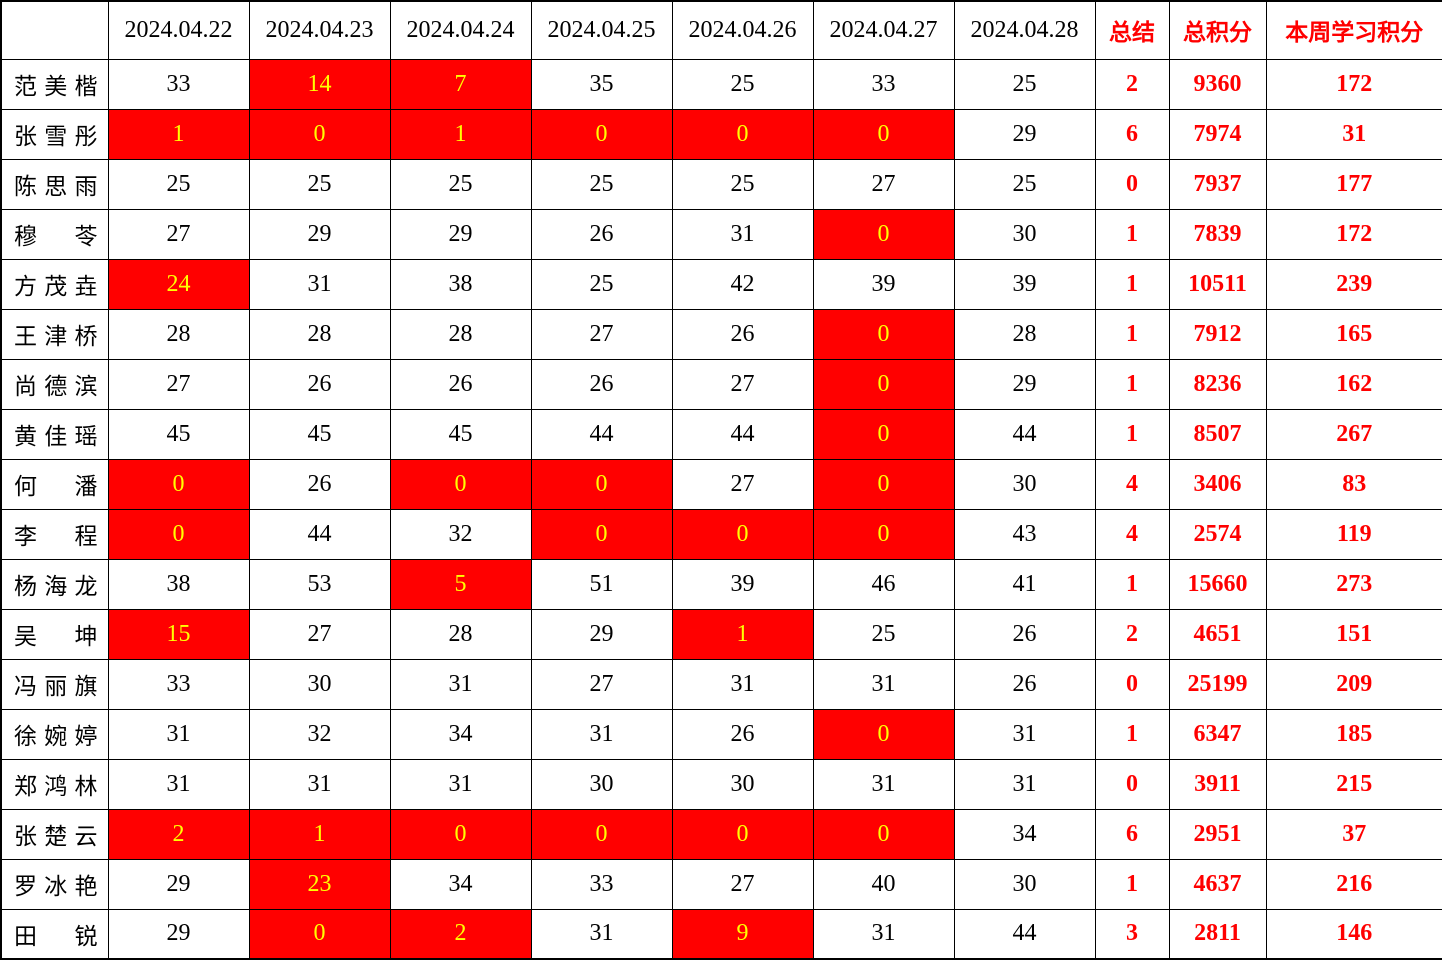 The width and height of the screenshot is (1442, 980). What do you see at coordinates (1217, 84) in the screenshot?
I see `total-points-cell: 9360` at bounding box center [1217, 84].